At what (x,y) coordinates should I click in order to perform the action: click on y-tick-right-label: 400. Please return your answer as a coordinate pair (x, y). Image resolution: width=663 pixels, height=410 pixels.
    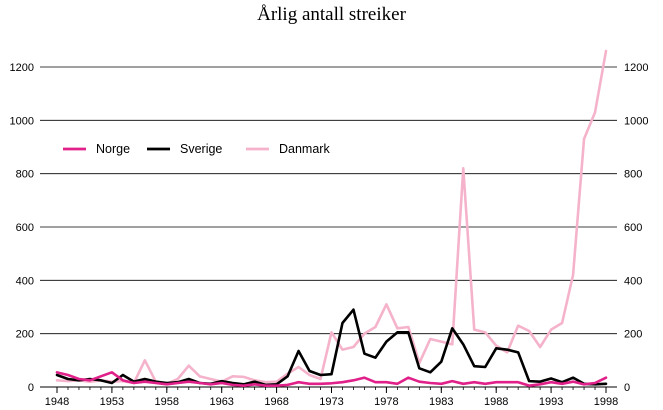
    Looking at the image, I should click on (633, 281).